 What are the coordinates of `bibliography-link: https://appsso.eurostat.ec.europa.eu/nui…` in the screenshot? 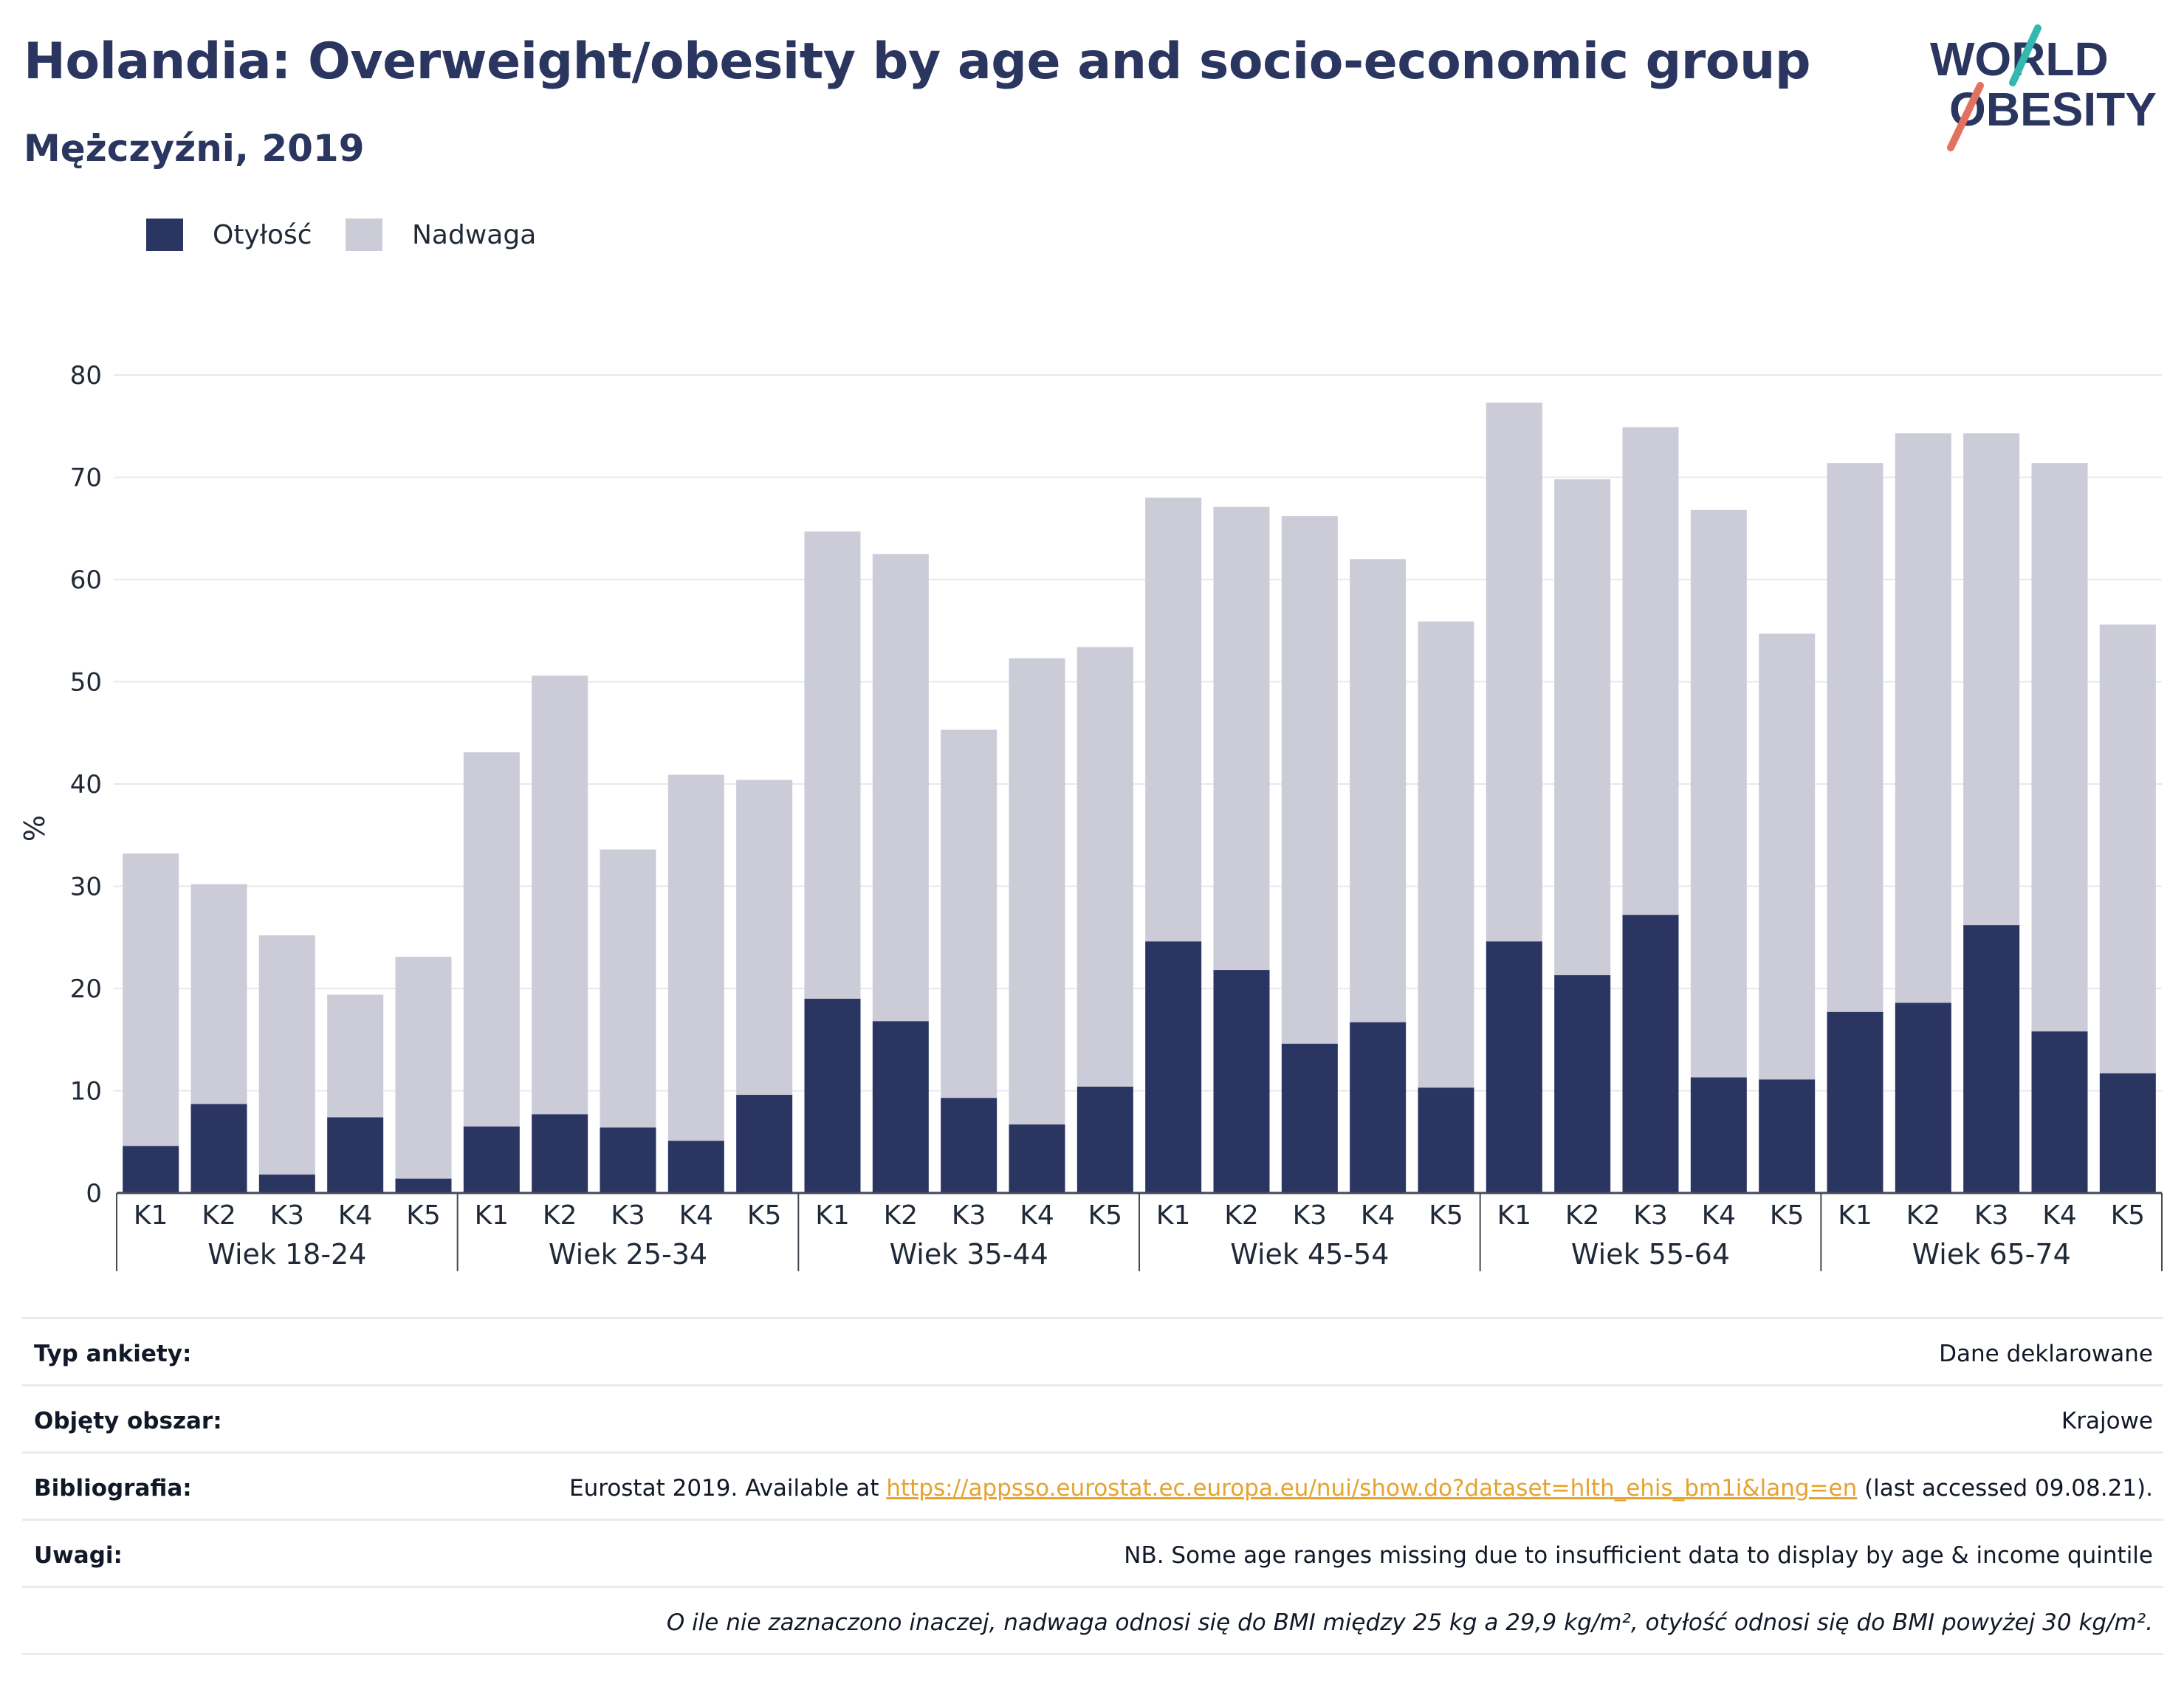 It's located at (1372, 1488).